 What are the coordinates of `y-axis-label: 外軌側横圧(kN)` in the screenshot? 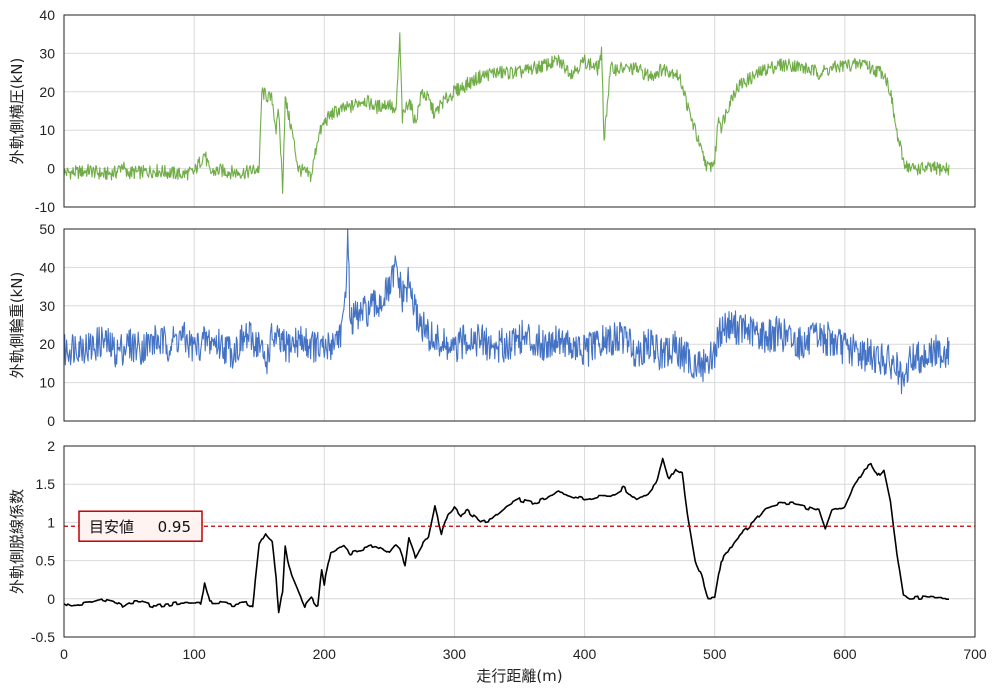 It's located at (17, 111).